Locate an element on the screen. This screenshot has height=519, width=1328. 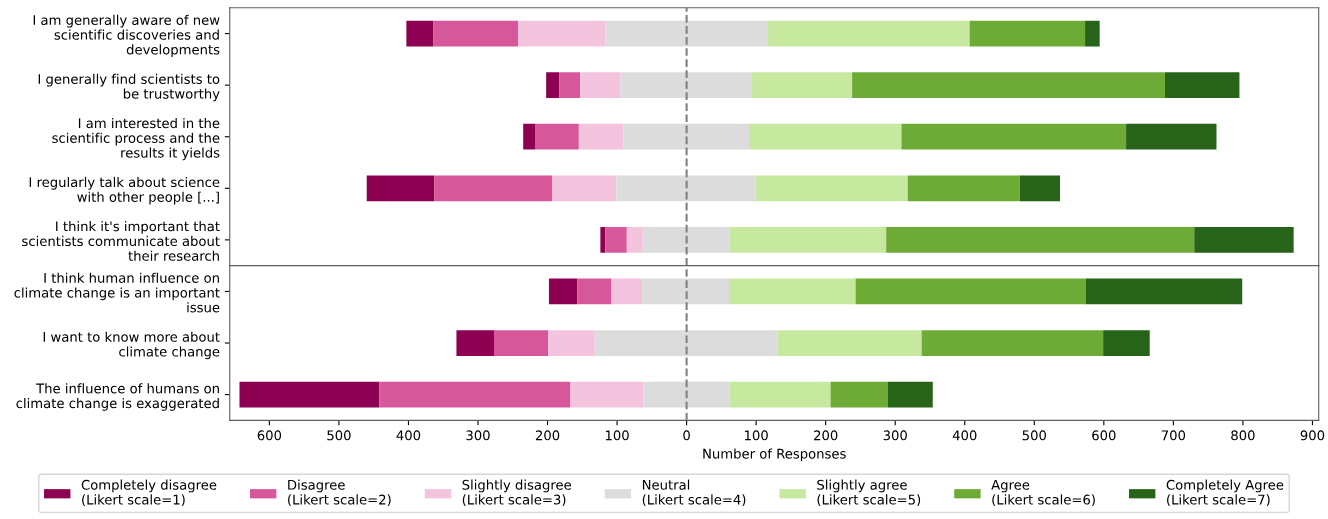
legend-label: Agree (Likert scale=6) is located at coordinates (1043, 493).